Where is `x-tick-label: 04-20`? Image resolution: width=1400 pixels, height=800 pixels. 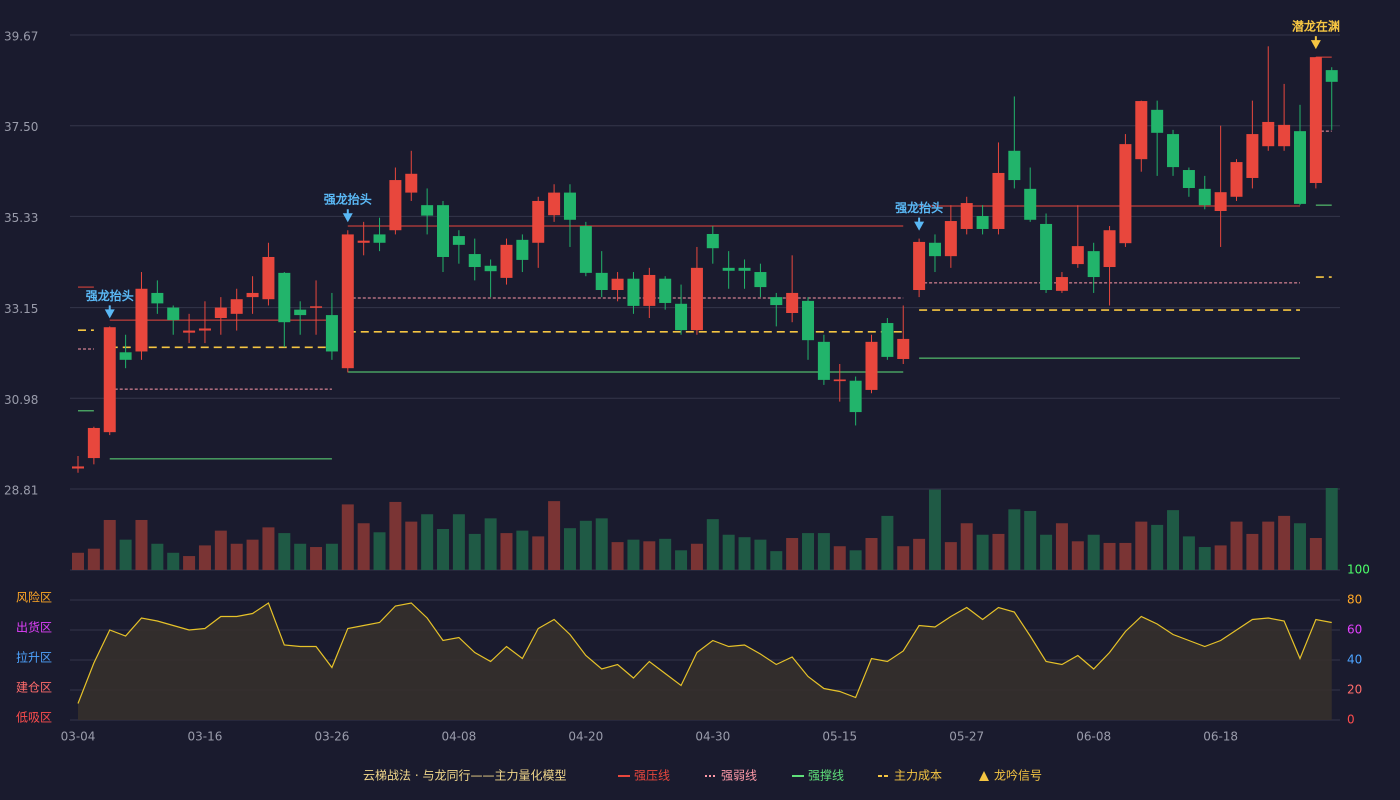 x-tick-label: 04-20 is located at coordinates (585, 737).